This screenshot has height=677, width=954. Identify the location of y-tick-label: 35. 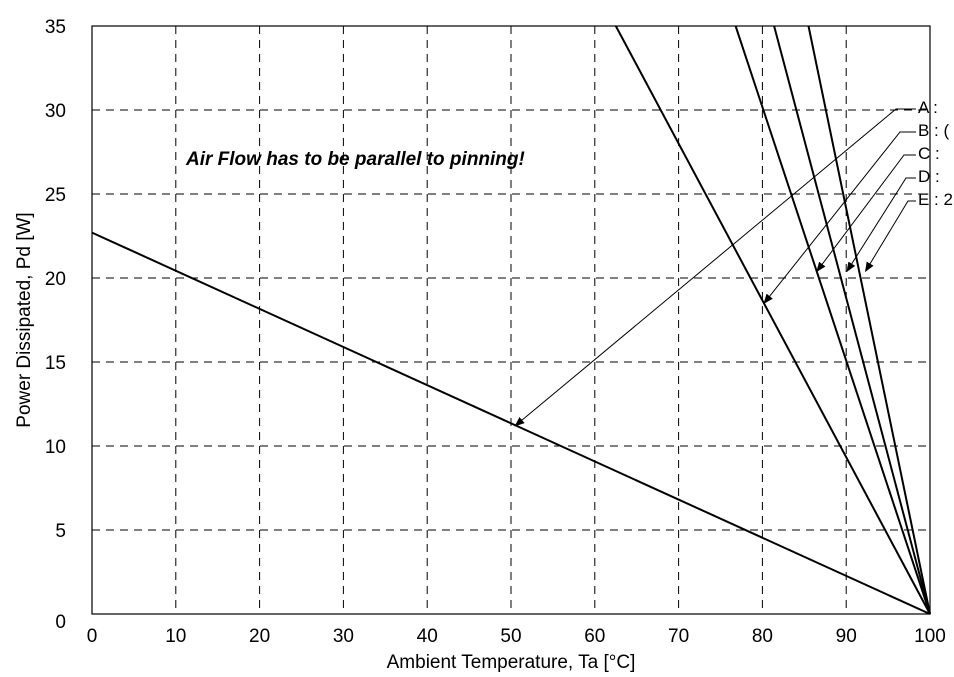
(55, 27).